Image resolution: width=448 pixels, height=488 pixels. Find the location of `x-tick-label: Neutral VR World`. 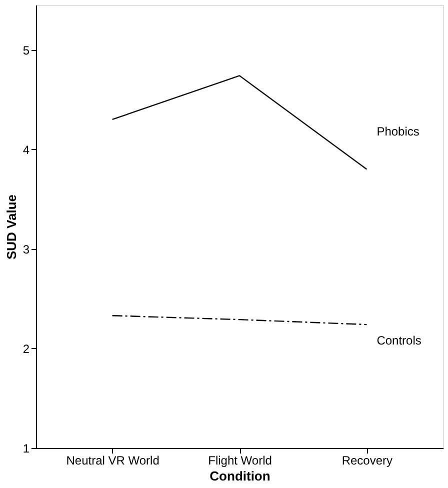

x-tick-label: Neutral VR World is located at coordinates (113, 461).